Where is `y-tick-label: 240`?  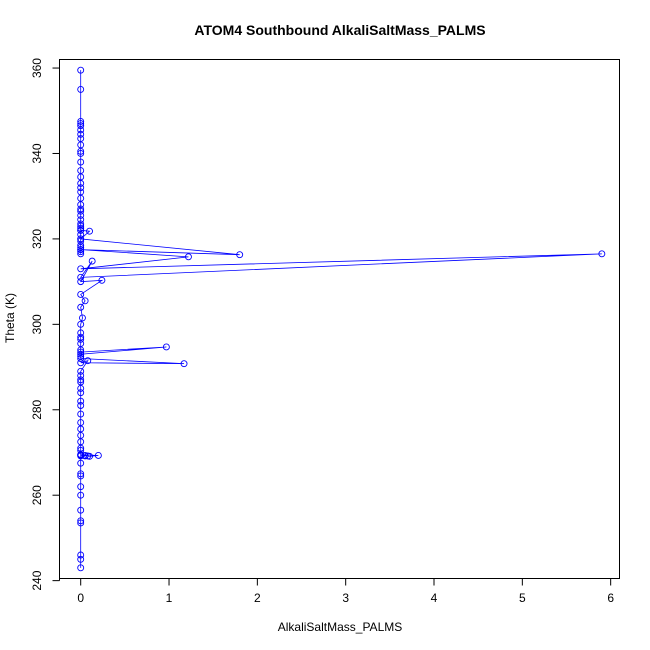 y-tick-label: 240 is located at coordinates (37, 580).